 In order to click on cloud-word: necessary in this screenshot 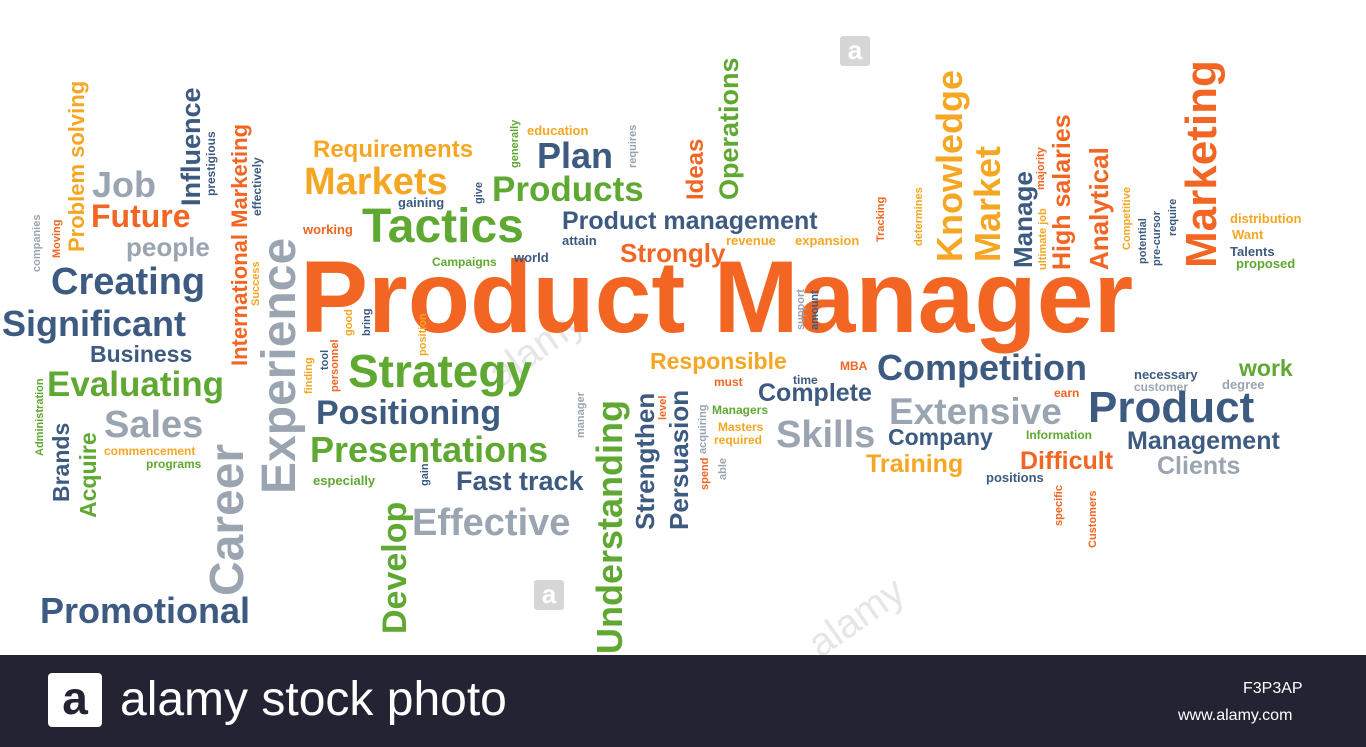, I will do `click(1166, 374)`.